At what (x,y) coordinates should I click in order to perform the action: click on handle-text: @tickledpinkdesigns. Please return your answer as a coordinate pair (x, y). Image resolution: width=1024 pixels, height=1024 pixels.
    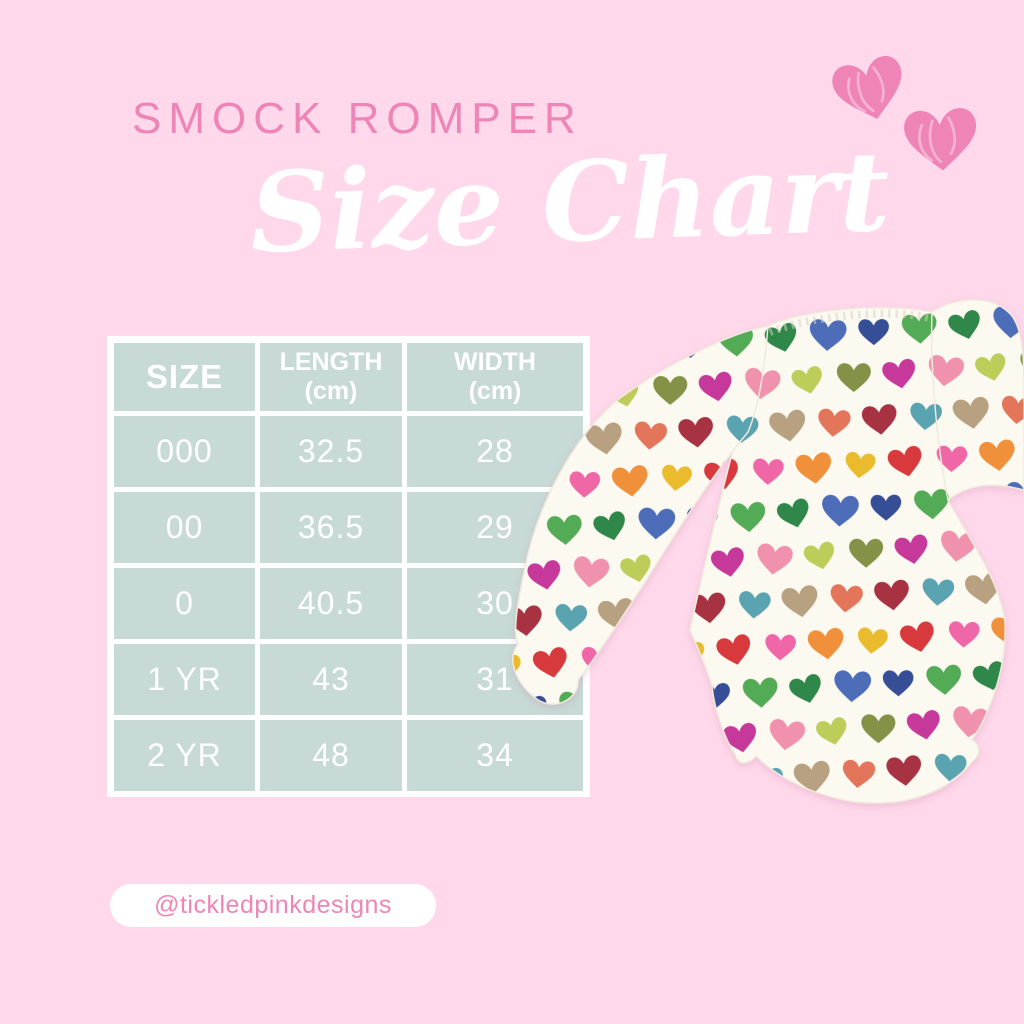
    Looking at the image, I should click on (273, 905).